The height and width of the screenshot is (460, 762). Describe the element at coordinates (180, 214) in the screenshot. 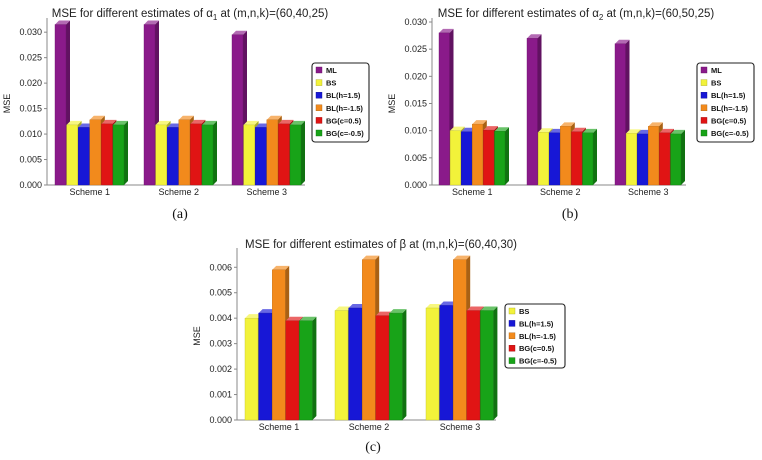

I see `figure-caption: (a)` at that location.